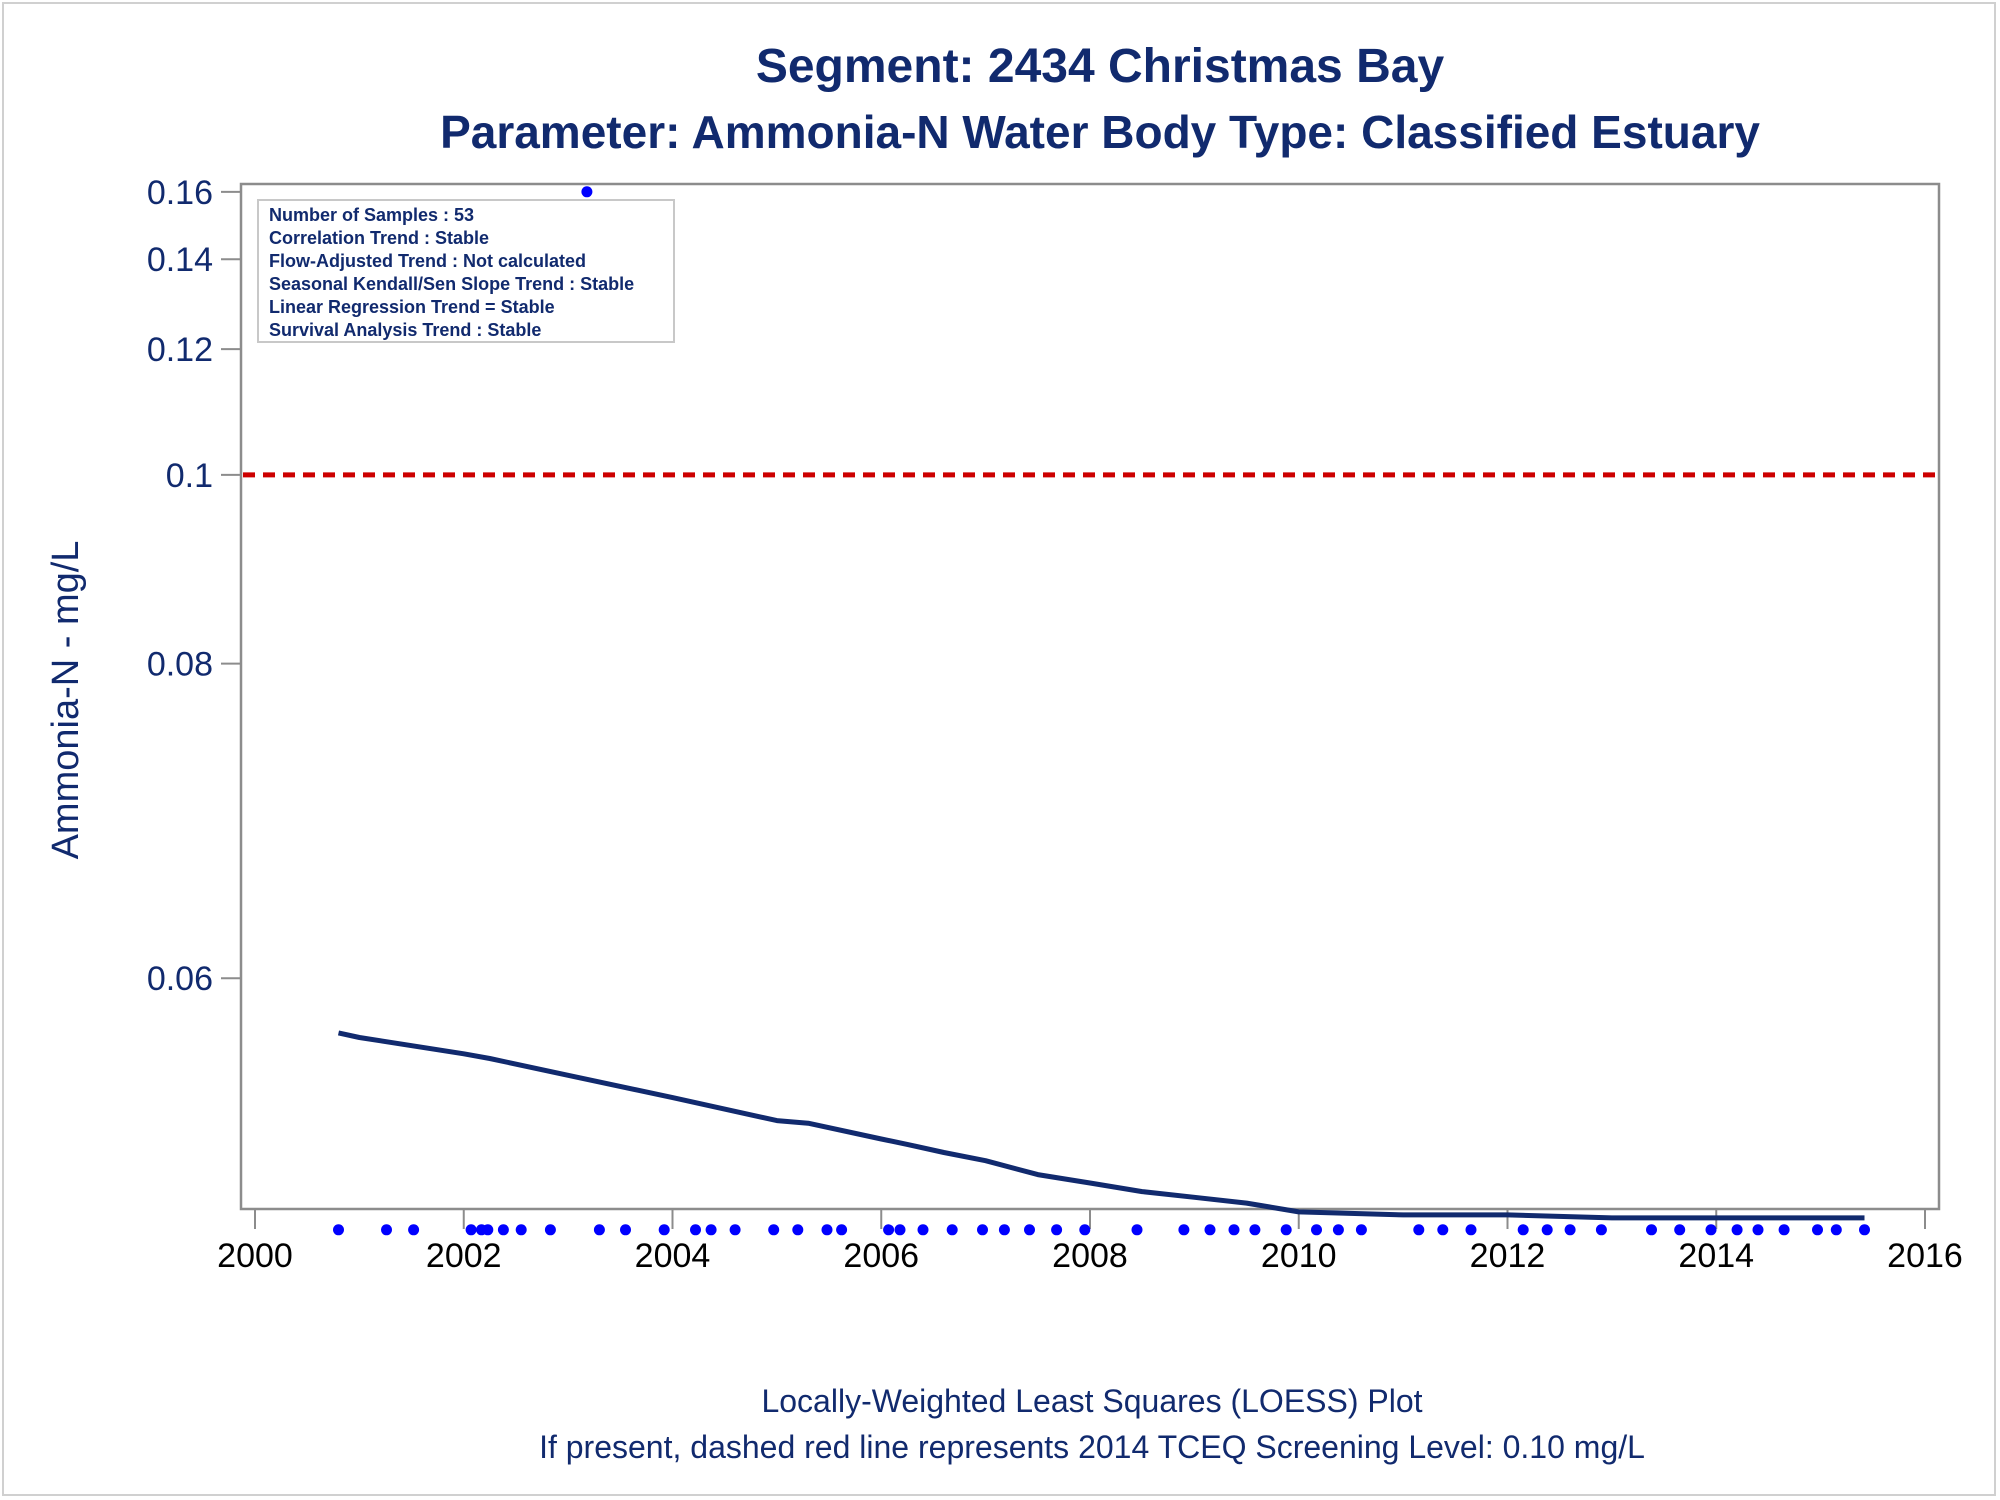  Describe the element at coordinates (180, 979) in the screenshot. I see `y-tick-label: 0.06` at that location.